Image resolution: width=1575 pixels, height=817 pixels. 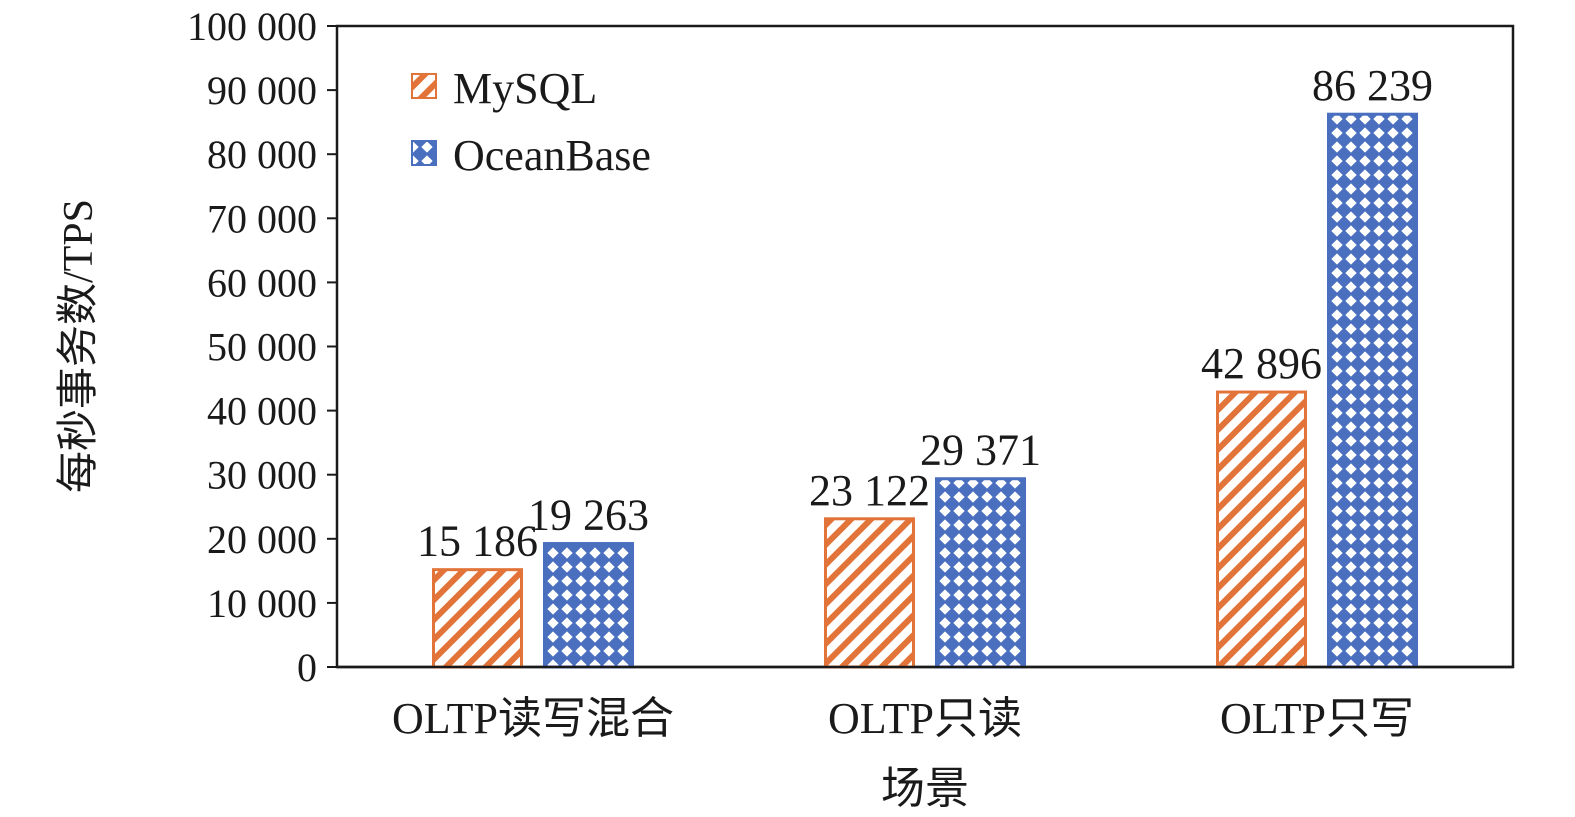 I want to click on x-axis-title: 场景, so click(x=925, y=788).